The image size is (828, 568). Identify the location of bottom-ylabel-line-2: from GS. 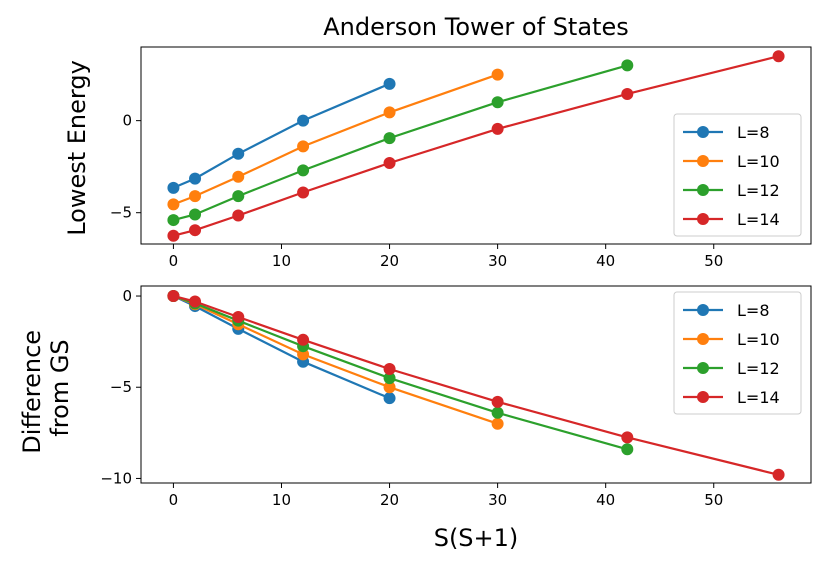
(60, 387).